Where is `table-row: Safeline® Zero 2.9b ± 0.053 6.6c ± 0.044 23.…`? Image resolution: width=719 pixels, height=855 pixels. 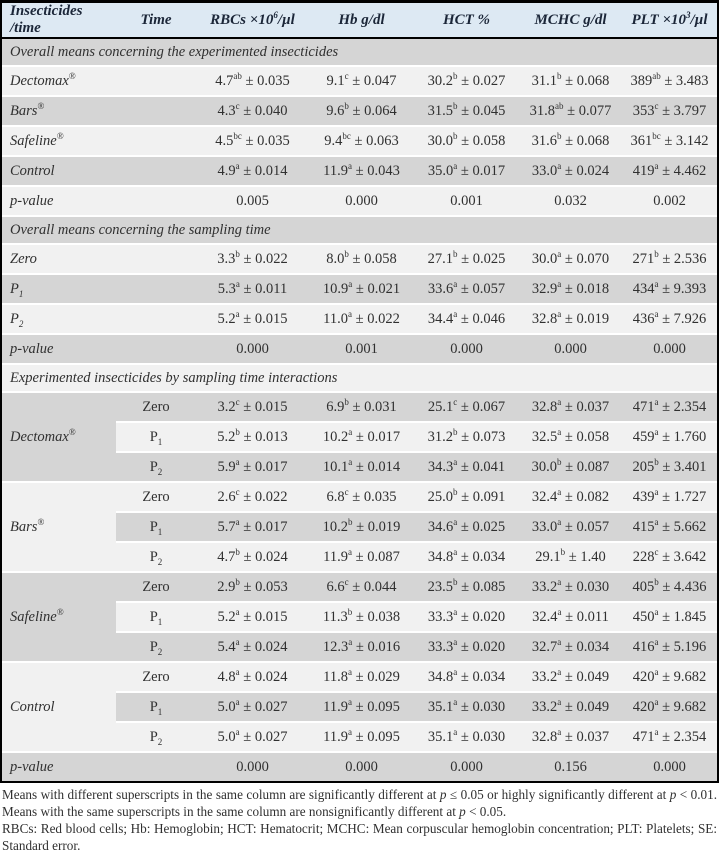 table-row: Safeline® Zero 2.9b ± 0.053 6.6c ± 0.044 23.… is located at coordinates (359, 618).